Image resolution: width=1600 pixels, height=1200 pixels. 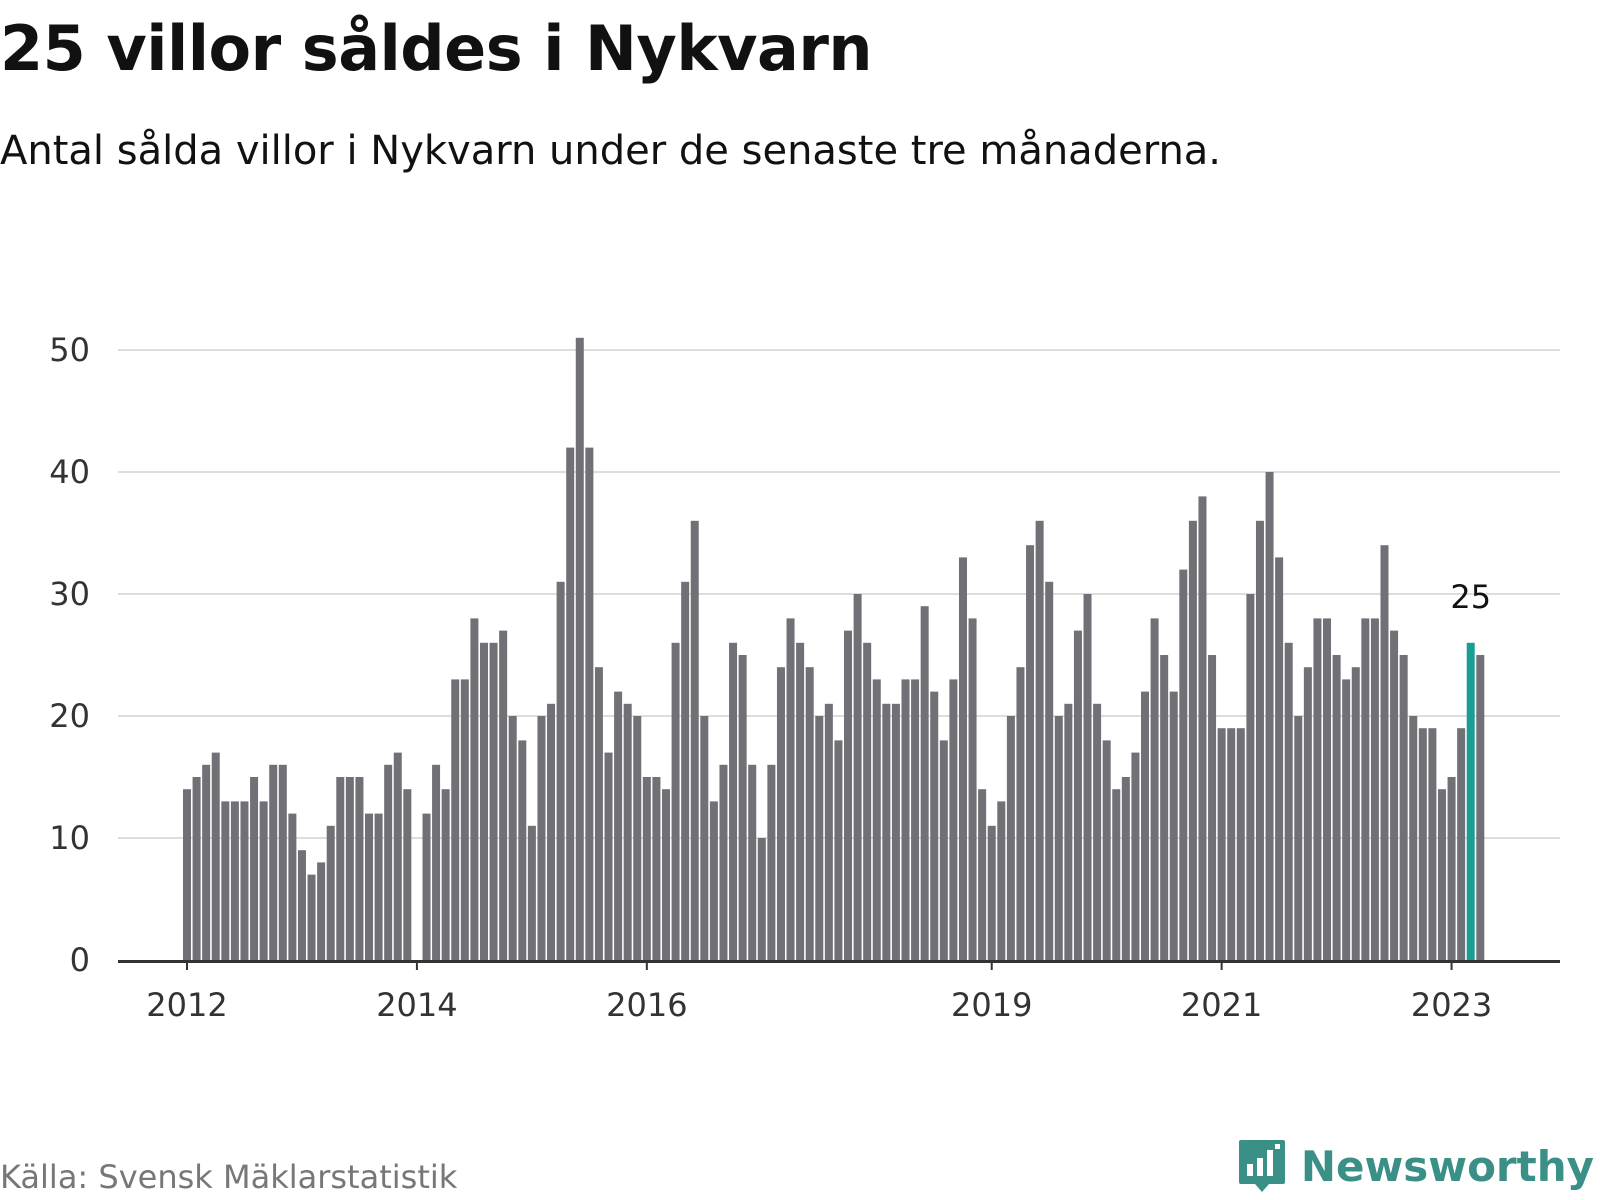 What do you see at coordinates (436, 48) in the screenshot?
I see `chart-title: 25 villor såldes i Nykvarn` at bounding box center [436, 48].